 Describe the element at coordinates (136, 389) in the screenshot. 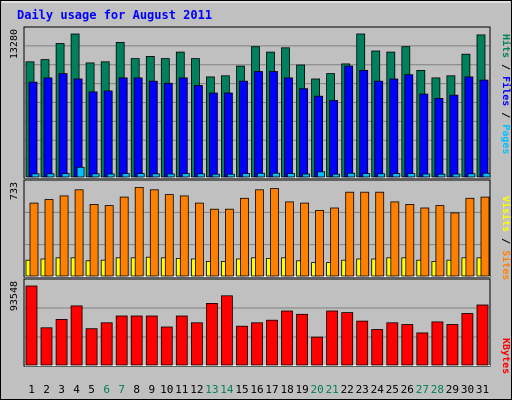

I see `x-label-day-8: 8` at that location.